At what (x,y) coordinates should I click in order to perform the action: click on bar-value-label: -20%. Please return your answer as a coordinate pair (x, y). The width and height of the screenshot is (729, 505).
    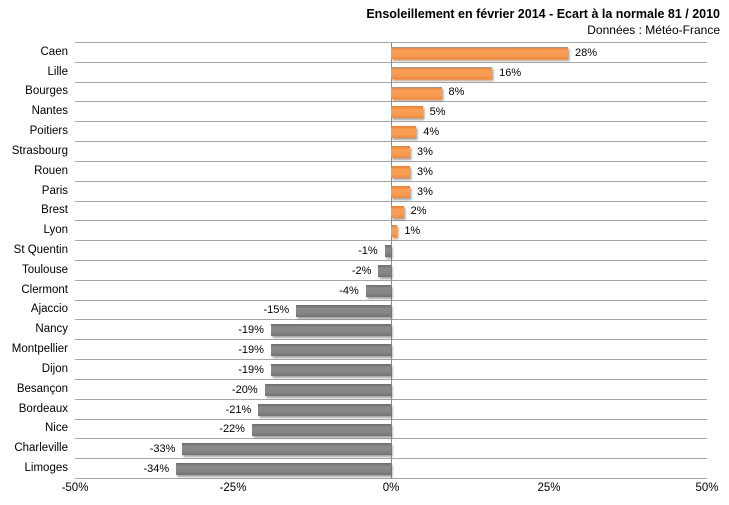
    Looking at the image, I should click on (244, 390).